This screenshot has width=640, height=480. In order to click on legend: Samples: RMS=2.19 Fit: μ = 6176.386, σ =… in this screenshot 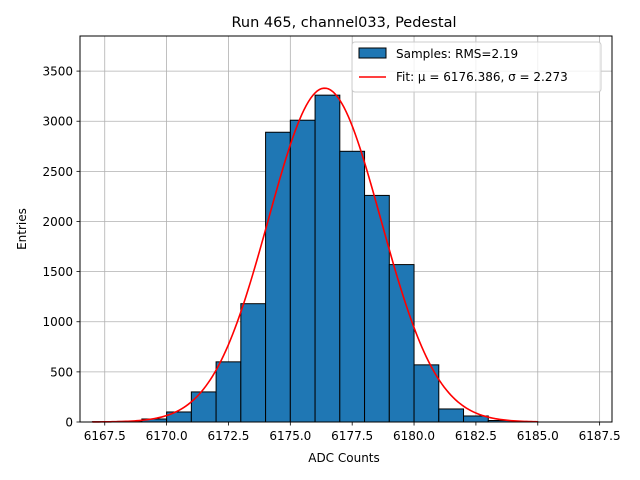, I will do `click(476, 67)`.